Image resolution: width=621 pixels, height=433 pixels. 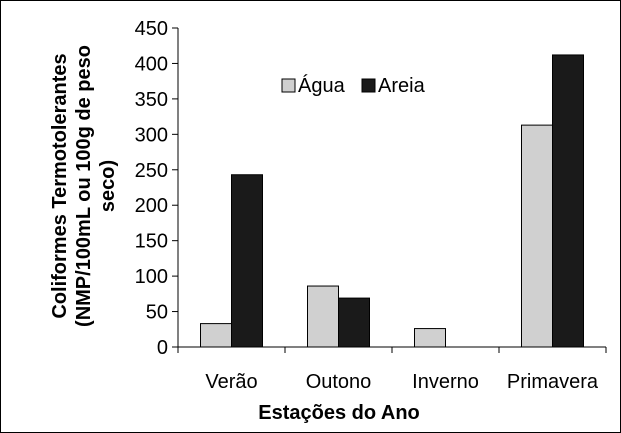 What do you see at coordinates (430, 338) in the screenshot?
I see `bar-água-2` at bounding box center [430, 338].